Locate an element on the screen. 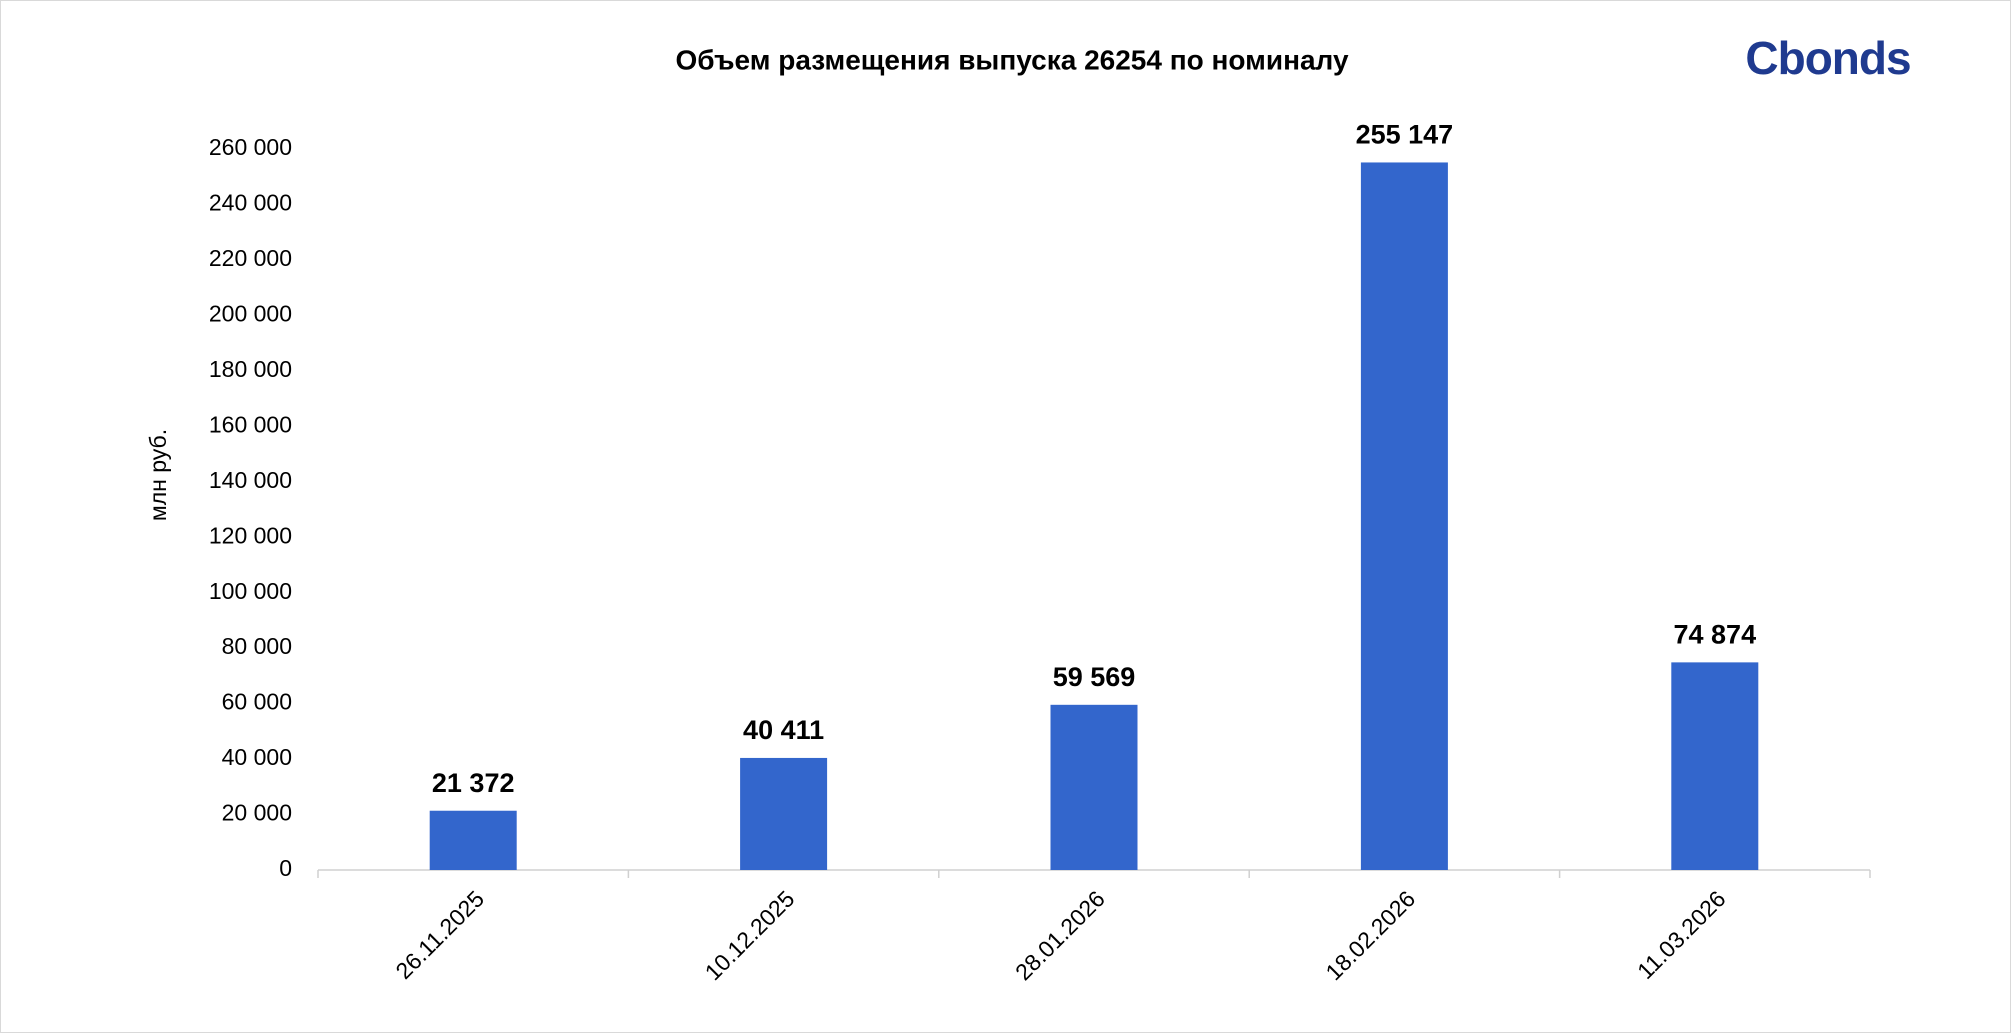 This screenshot has height=1033, width=2011. y-tick-label: 20 000 is located at coordinates (257, 813).